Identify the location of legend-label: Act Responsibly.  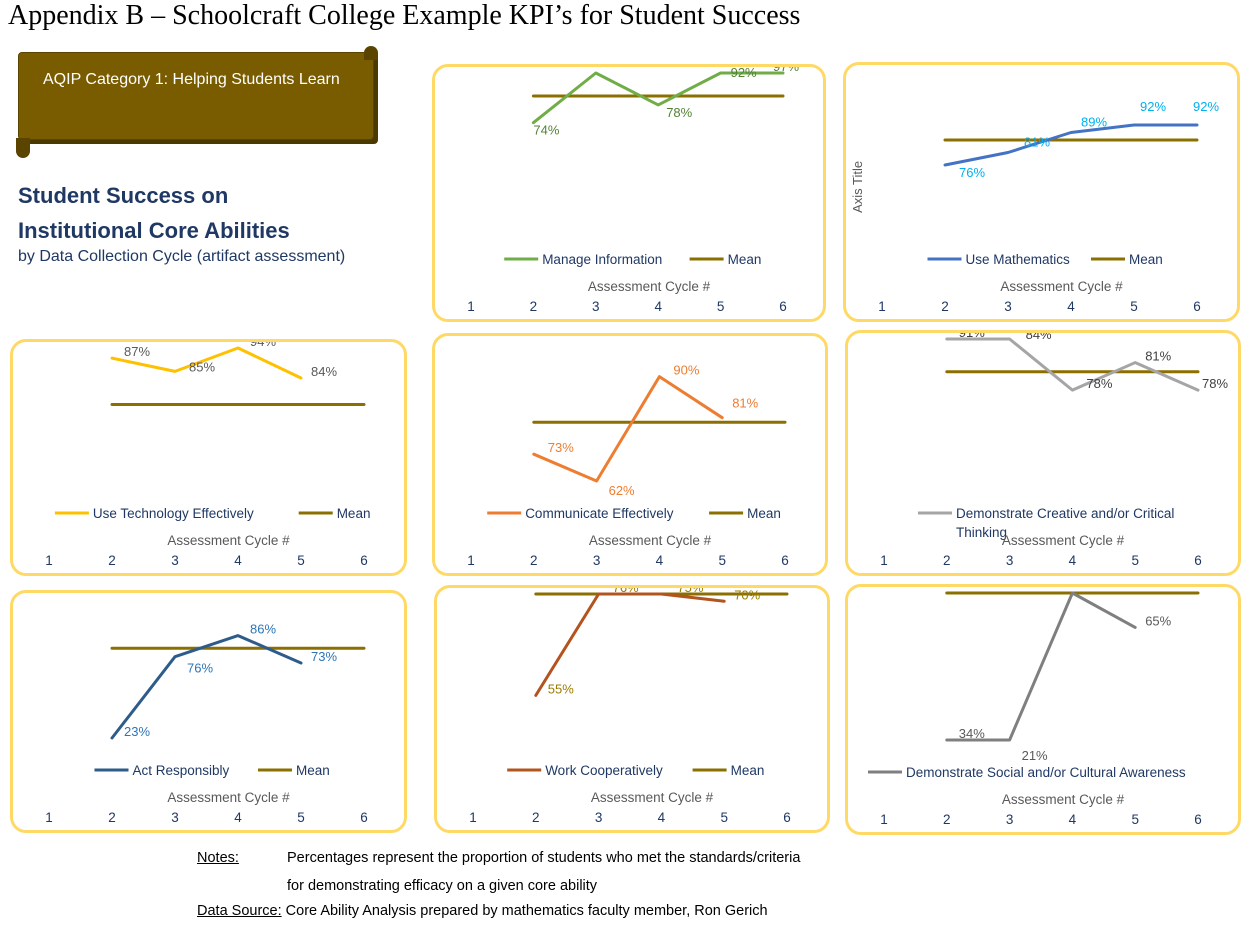
(181, 770).